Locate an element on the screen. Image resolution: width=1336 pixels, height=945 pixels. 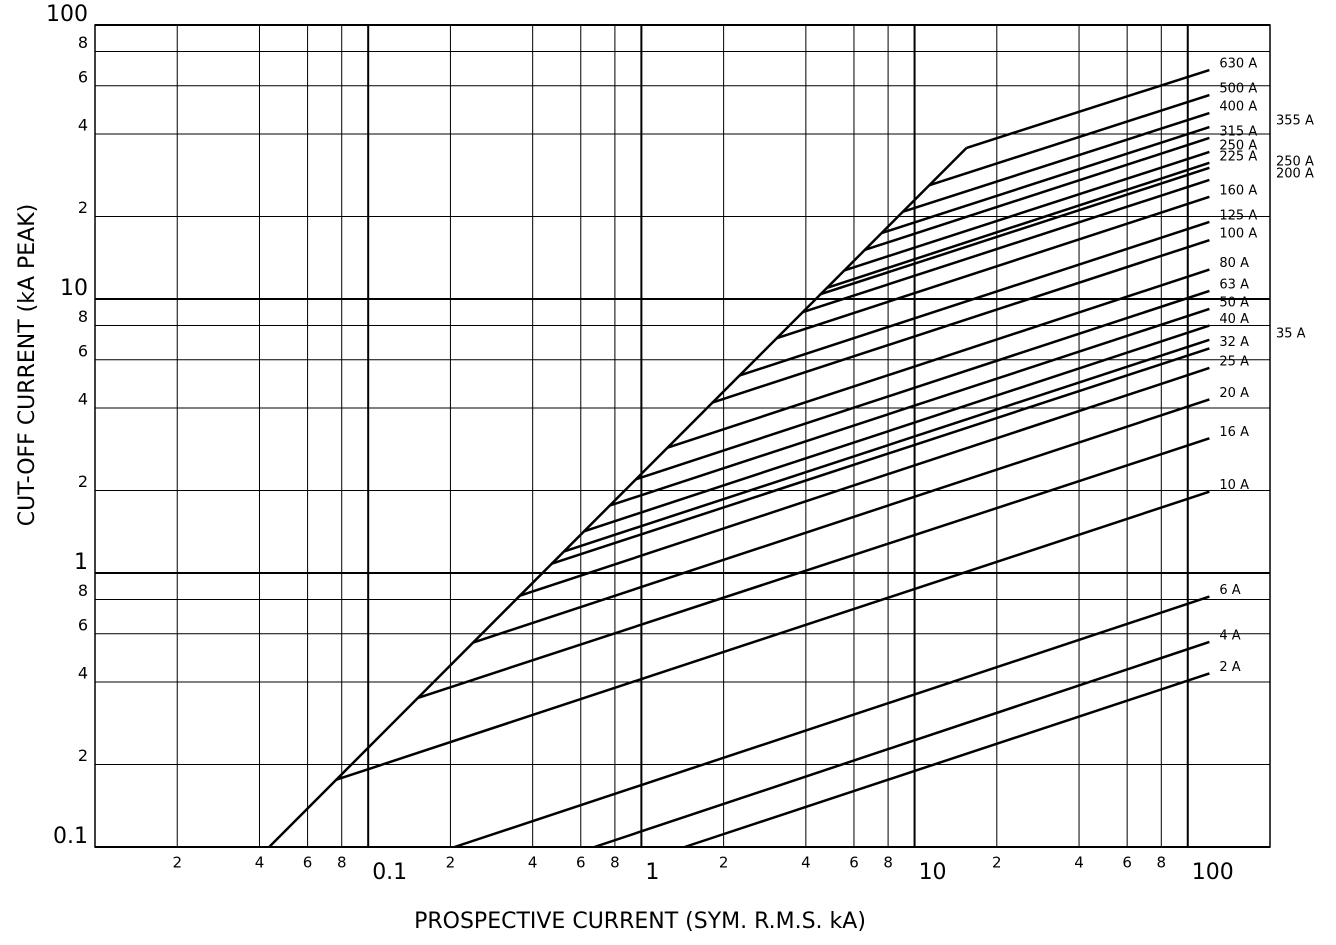
series-label: 35 A is located at coordinates (1291, 333).